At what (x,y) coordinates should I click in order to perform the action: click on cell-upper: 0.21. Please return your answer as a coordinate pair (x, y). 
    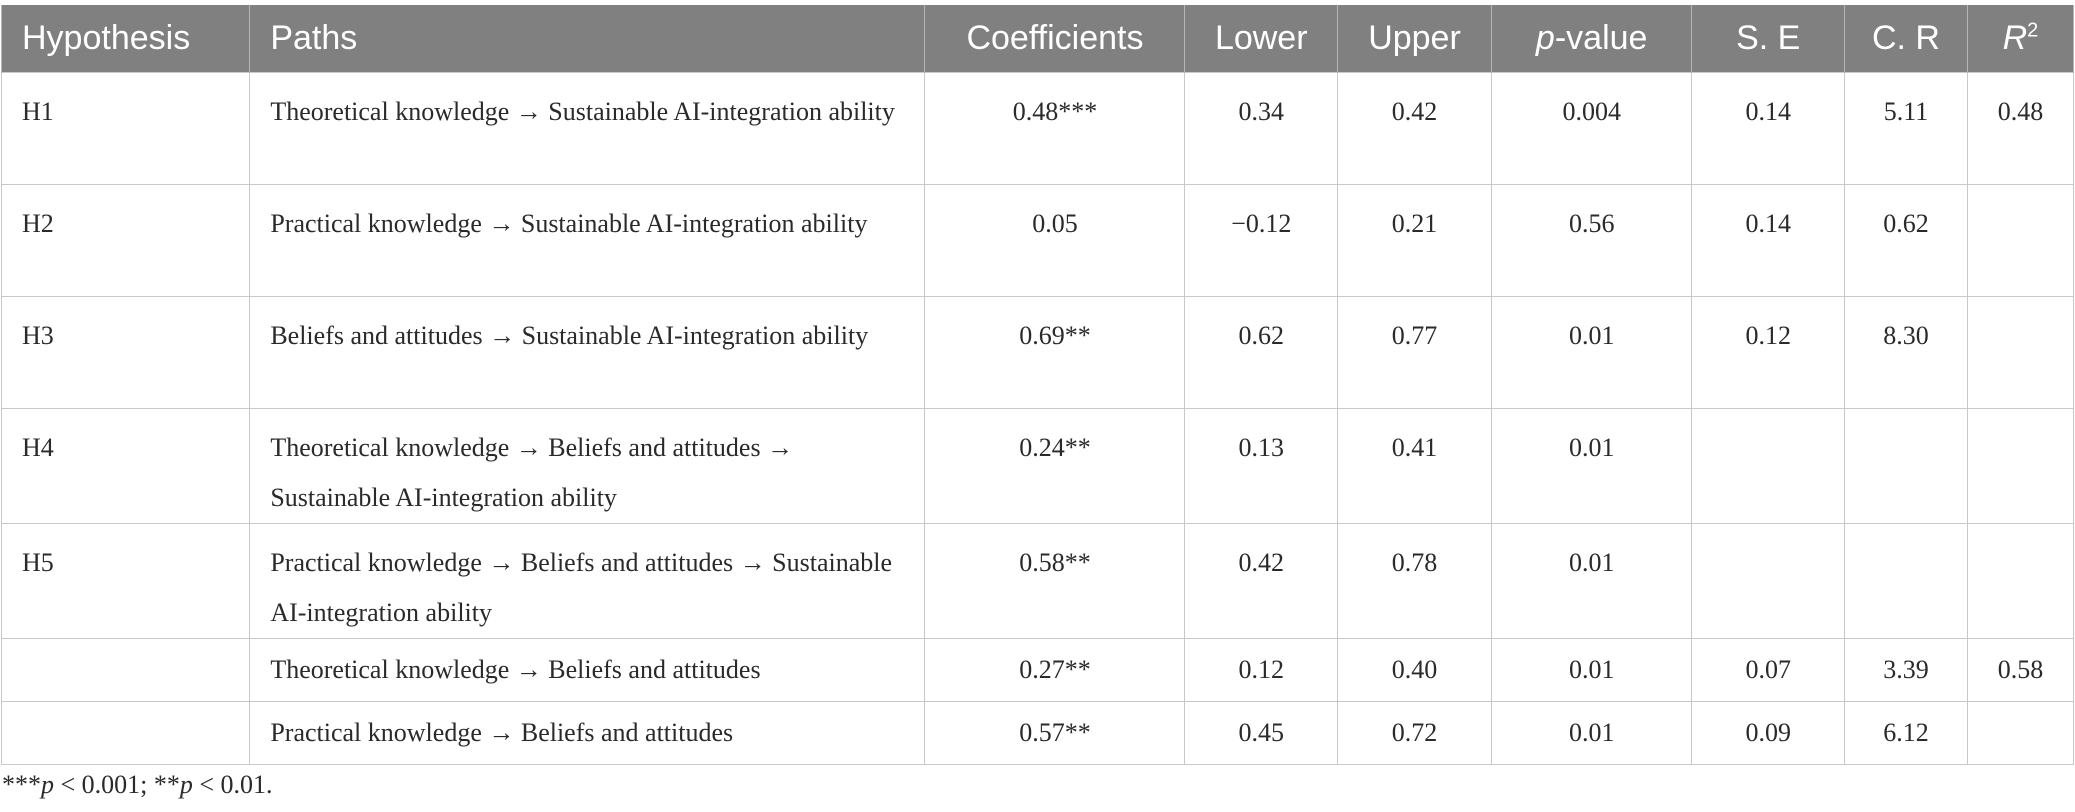
    Looking at the image, I should click on (1414, 240).